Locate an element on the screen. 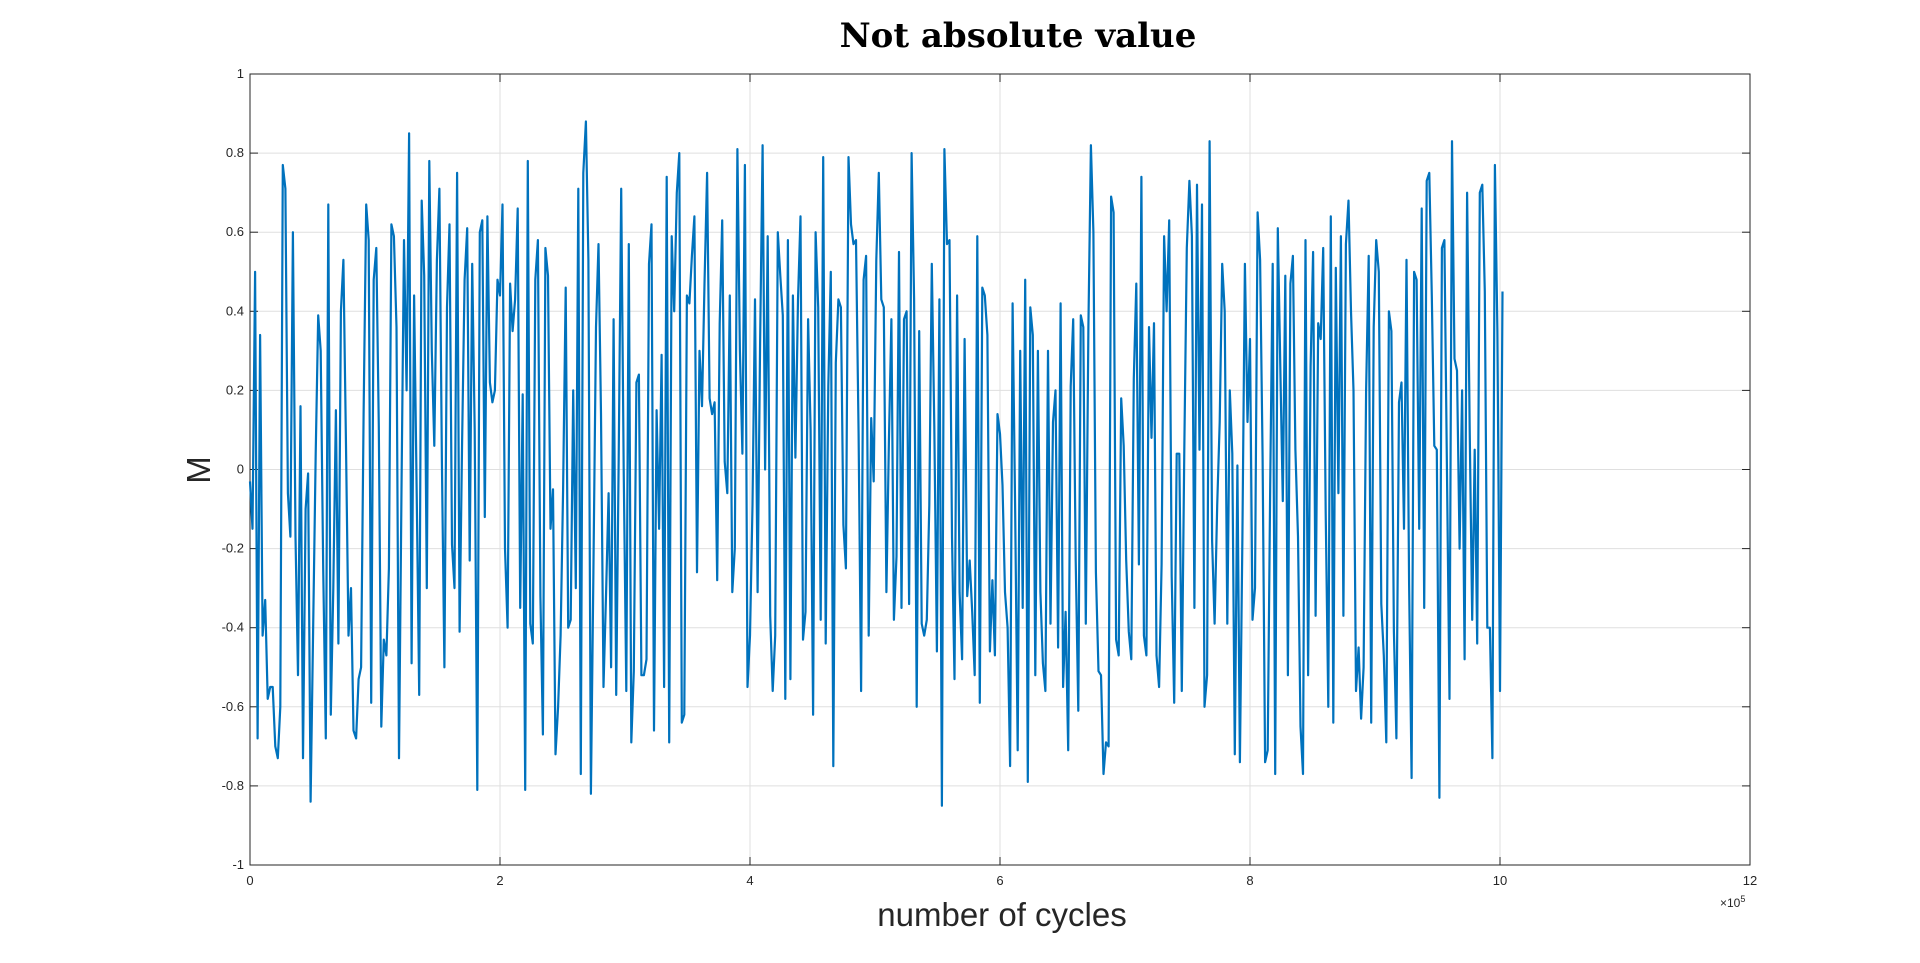 The height and width of the screenshot is (963, 1920). y-tick-label: -1 is located at coordinates (238, 864).